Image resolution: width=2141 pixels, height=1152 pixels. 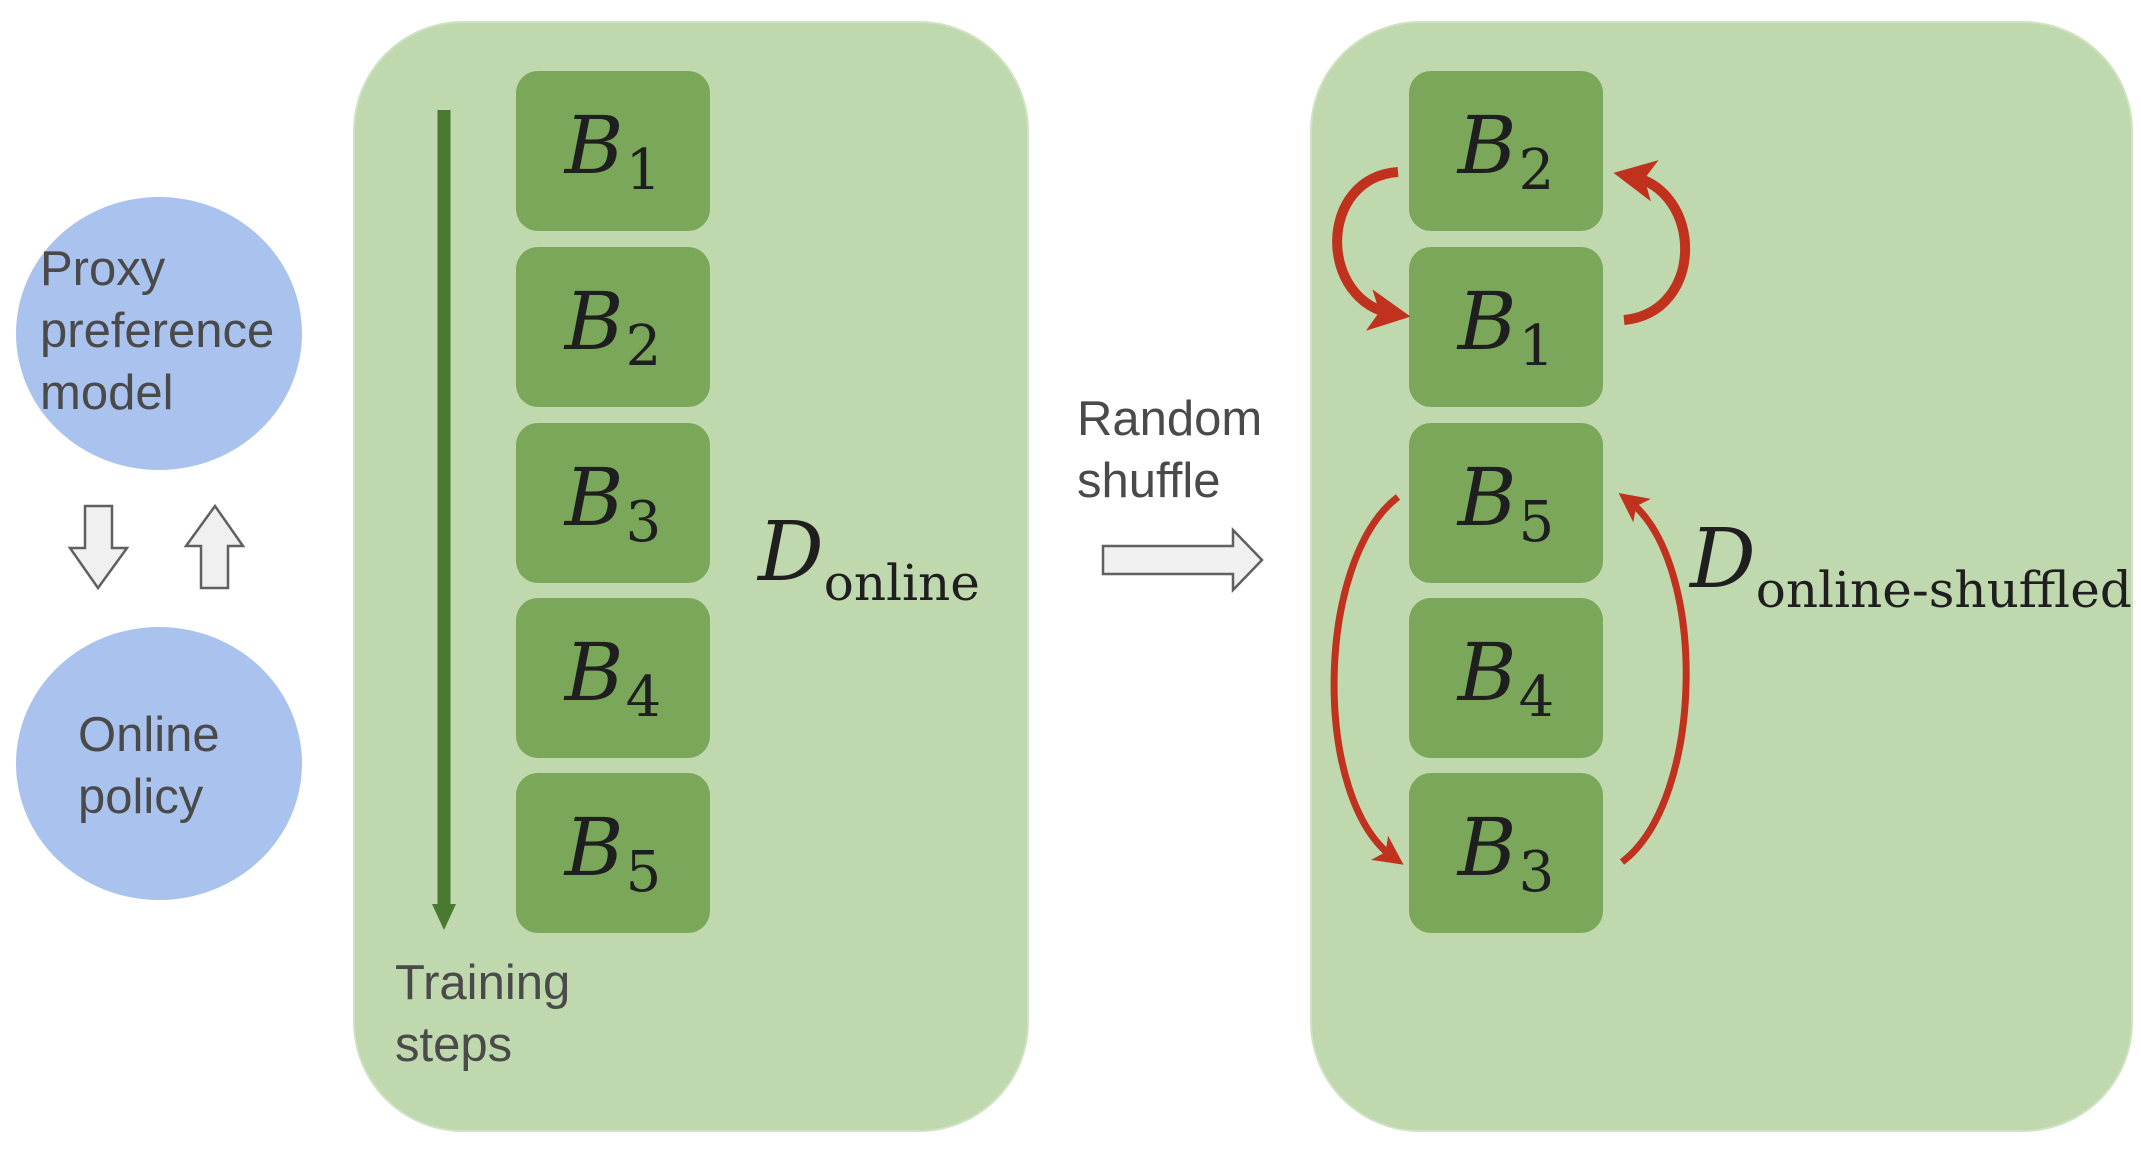 I want to click on online-block-4-label: B4, so click(x=613, y=678).